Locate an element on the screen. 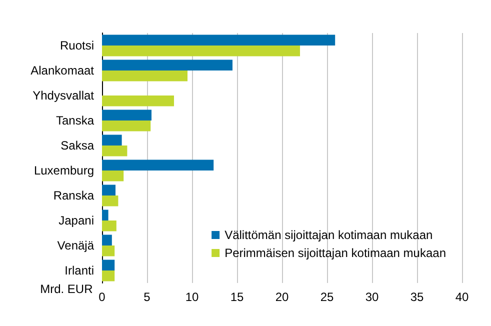 Image resolution: width=491 pixels, height=326 pixels. x-tick-label: 0 is located at coordinates (102, 297).